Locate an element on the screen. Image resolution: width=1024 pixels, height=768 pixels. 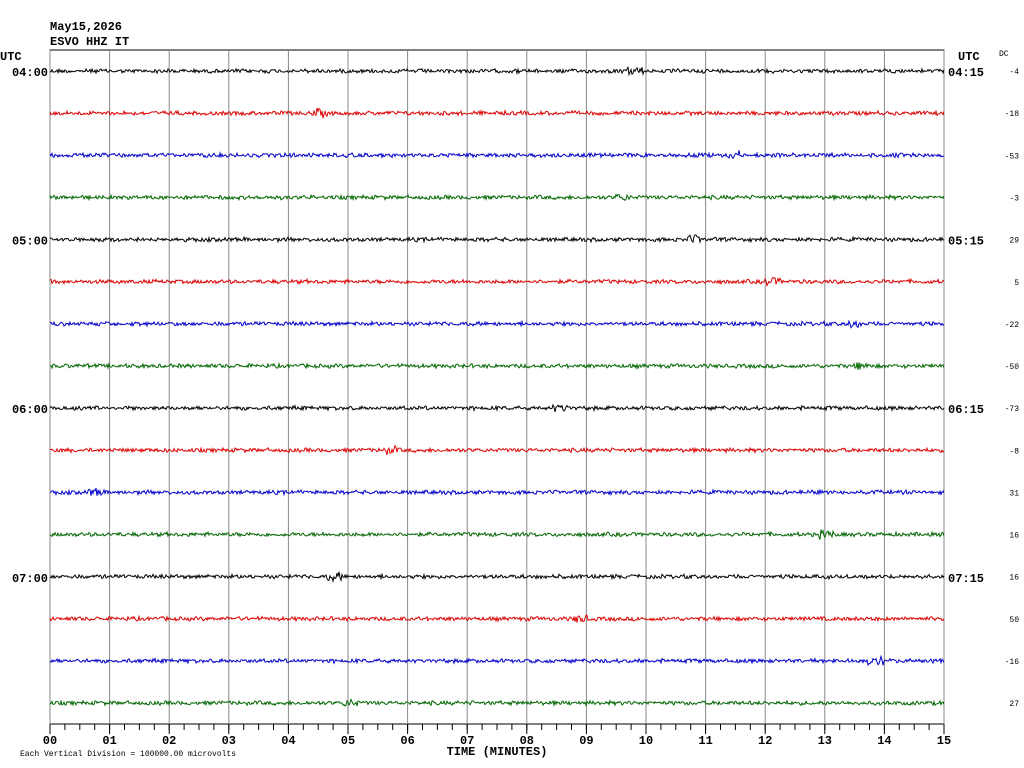
x-tick-label: 11 is located at coordinates (705, 741).